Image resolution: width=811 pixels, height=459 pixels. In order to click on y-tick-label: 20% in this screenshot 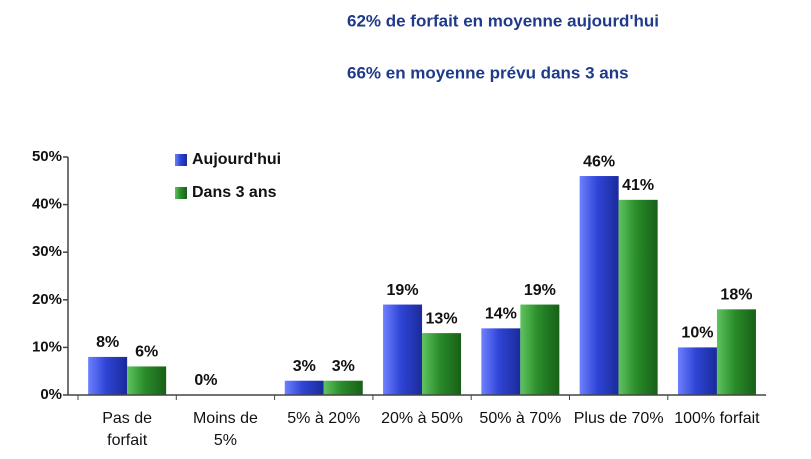, I will do `click(47, 299)`.